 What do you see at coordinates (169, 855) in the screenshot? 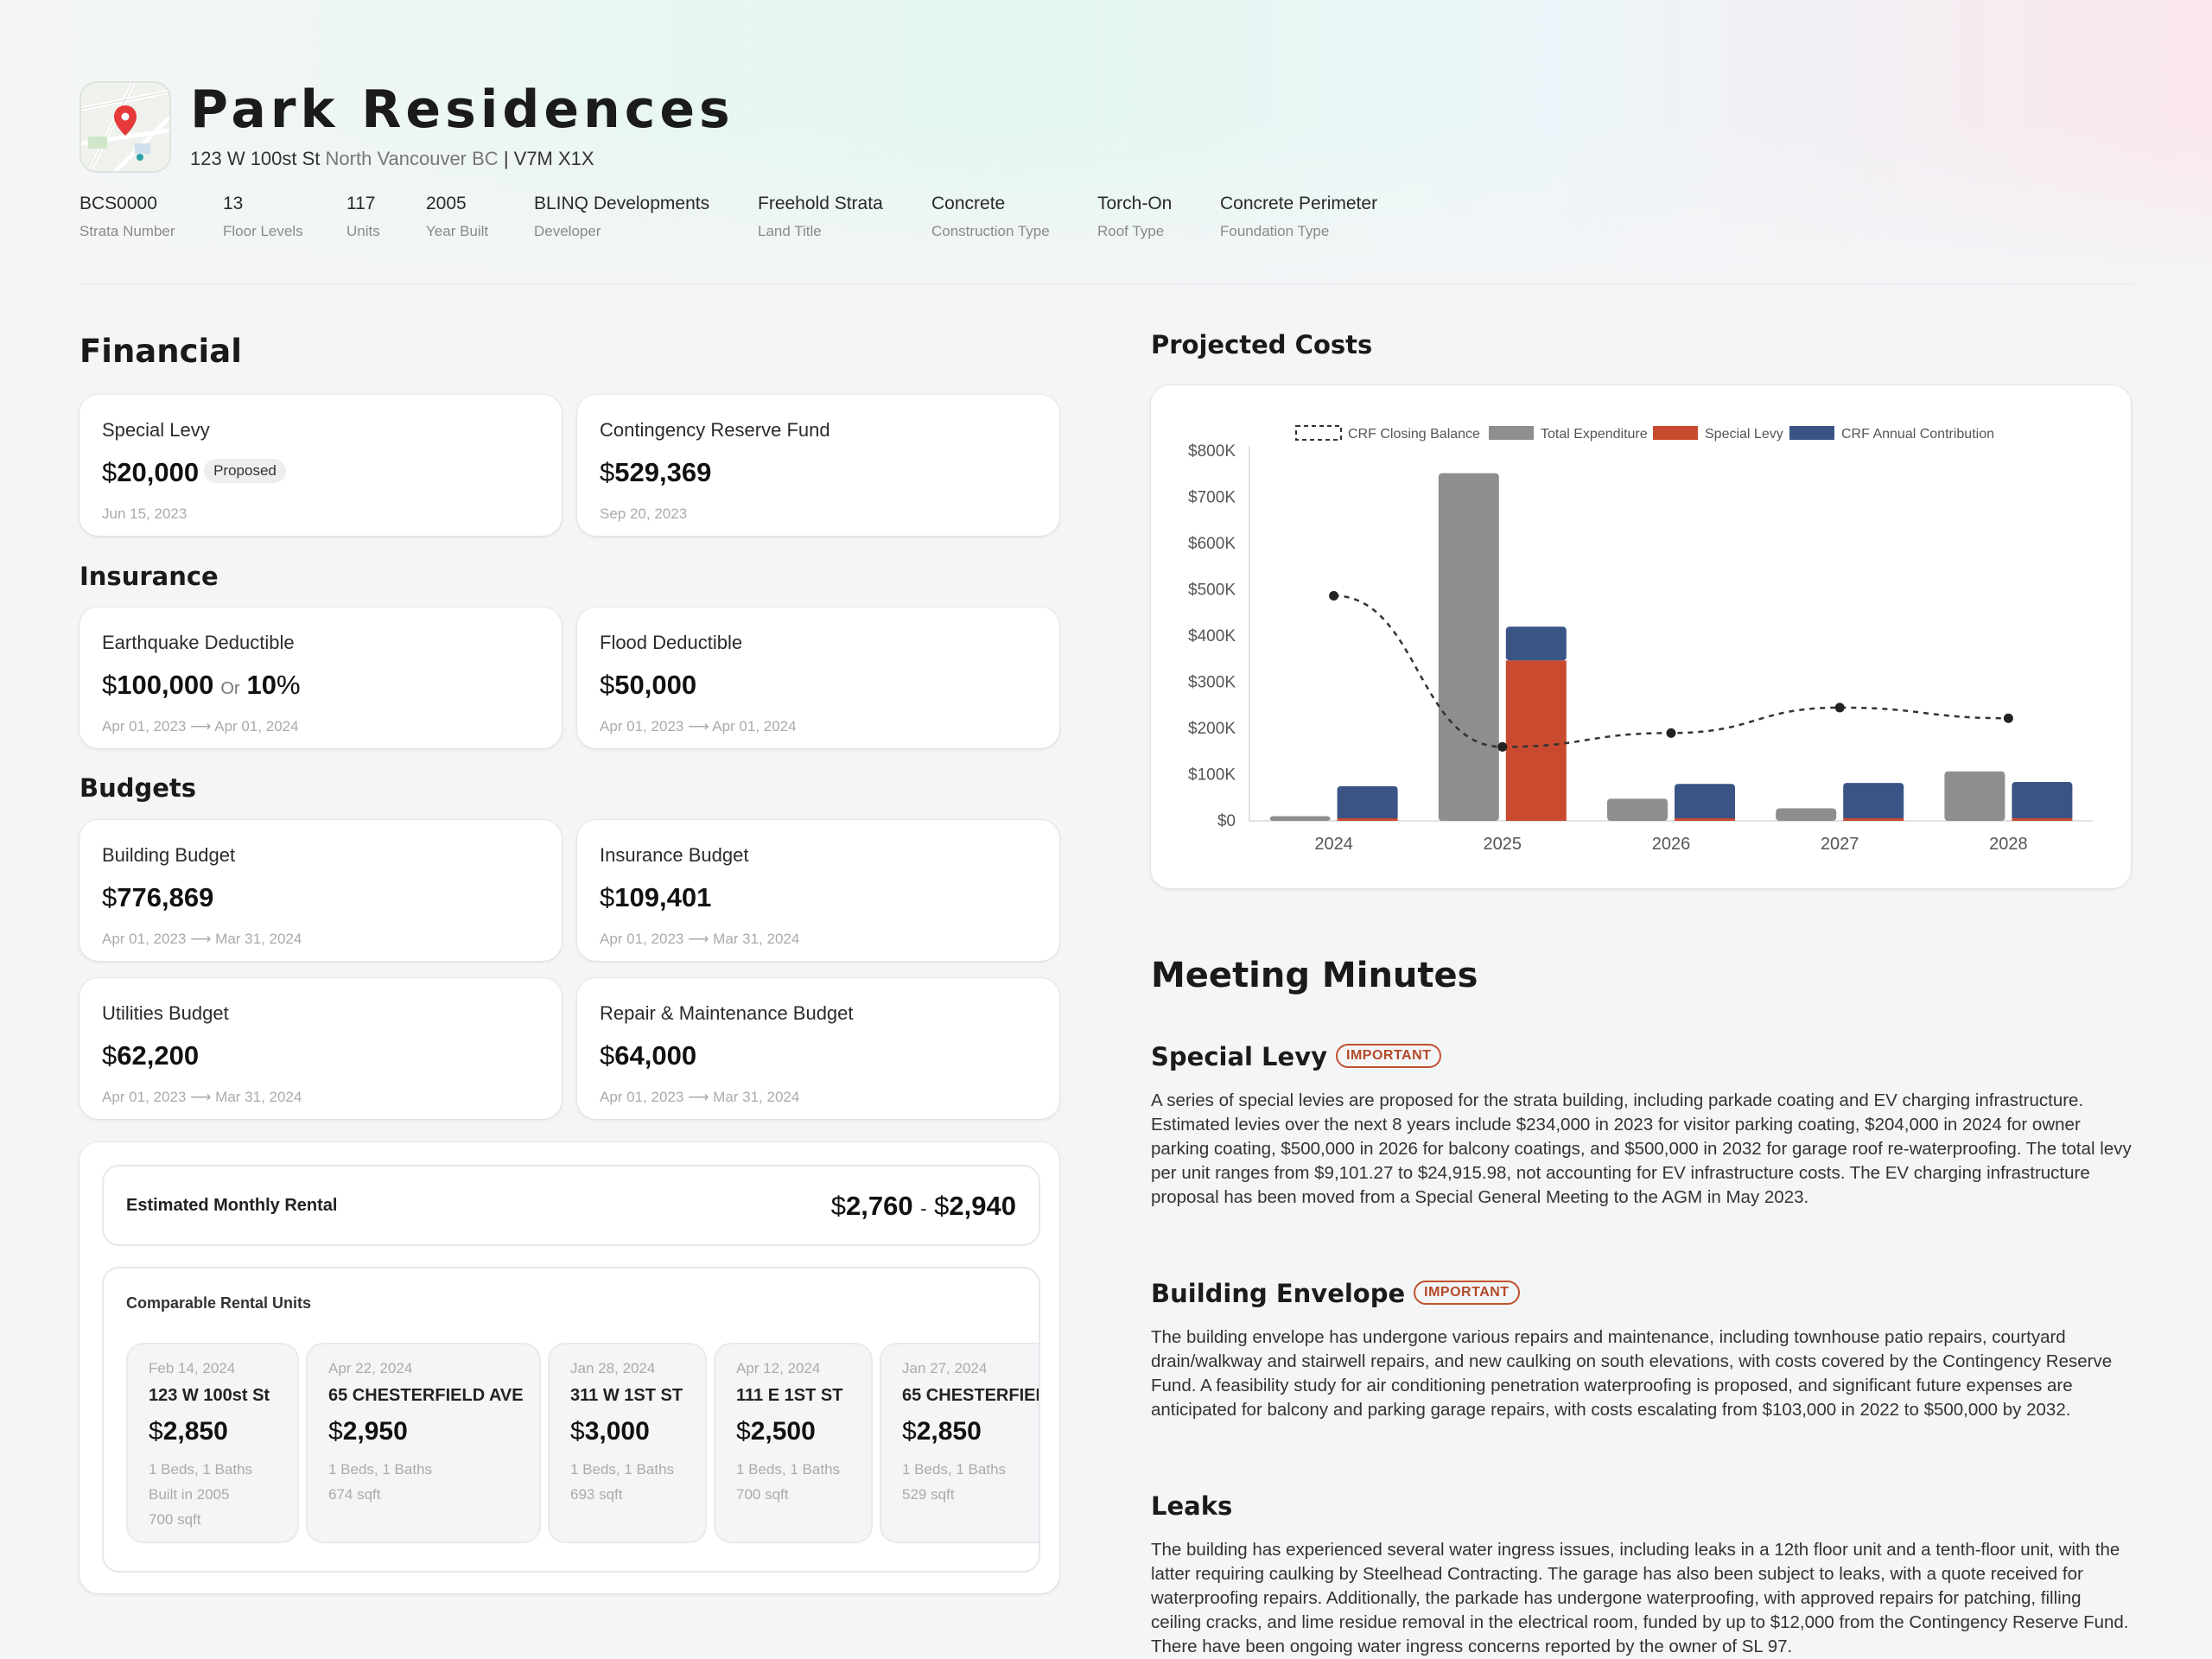
I see `card-label: Building Budget` at bounding box center [169, 855].